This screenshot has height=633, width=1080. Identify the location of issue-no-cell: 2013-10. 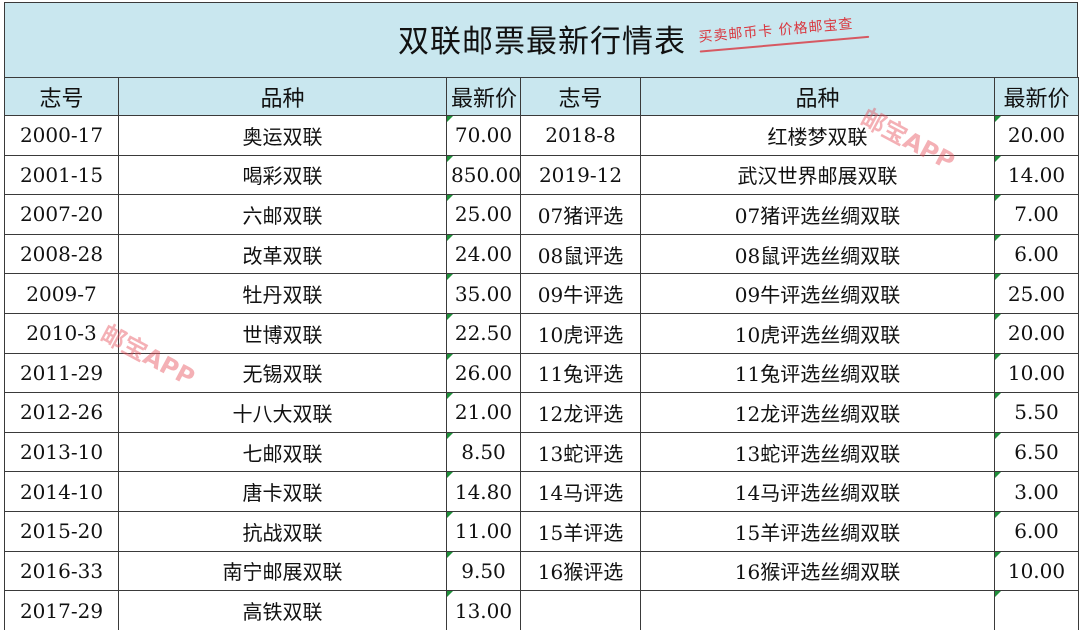
(61, 452).